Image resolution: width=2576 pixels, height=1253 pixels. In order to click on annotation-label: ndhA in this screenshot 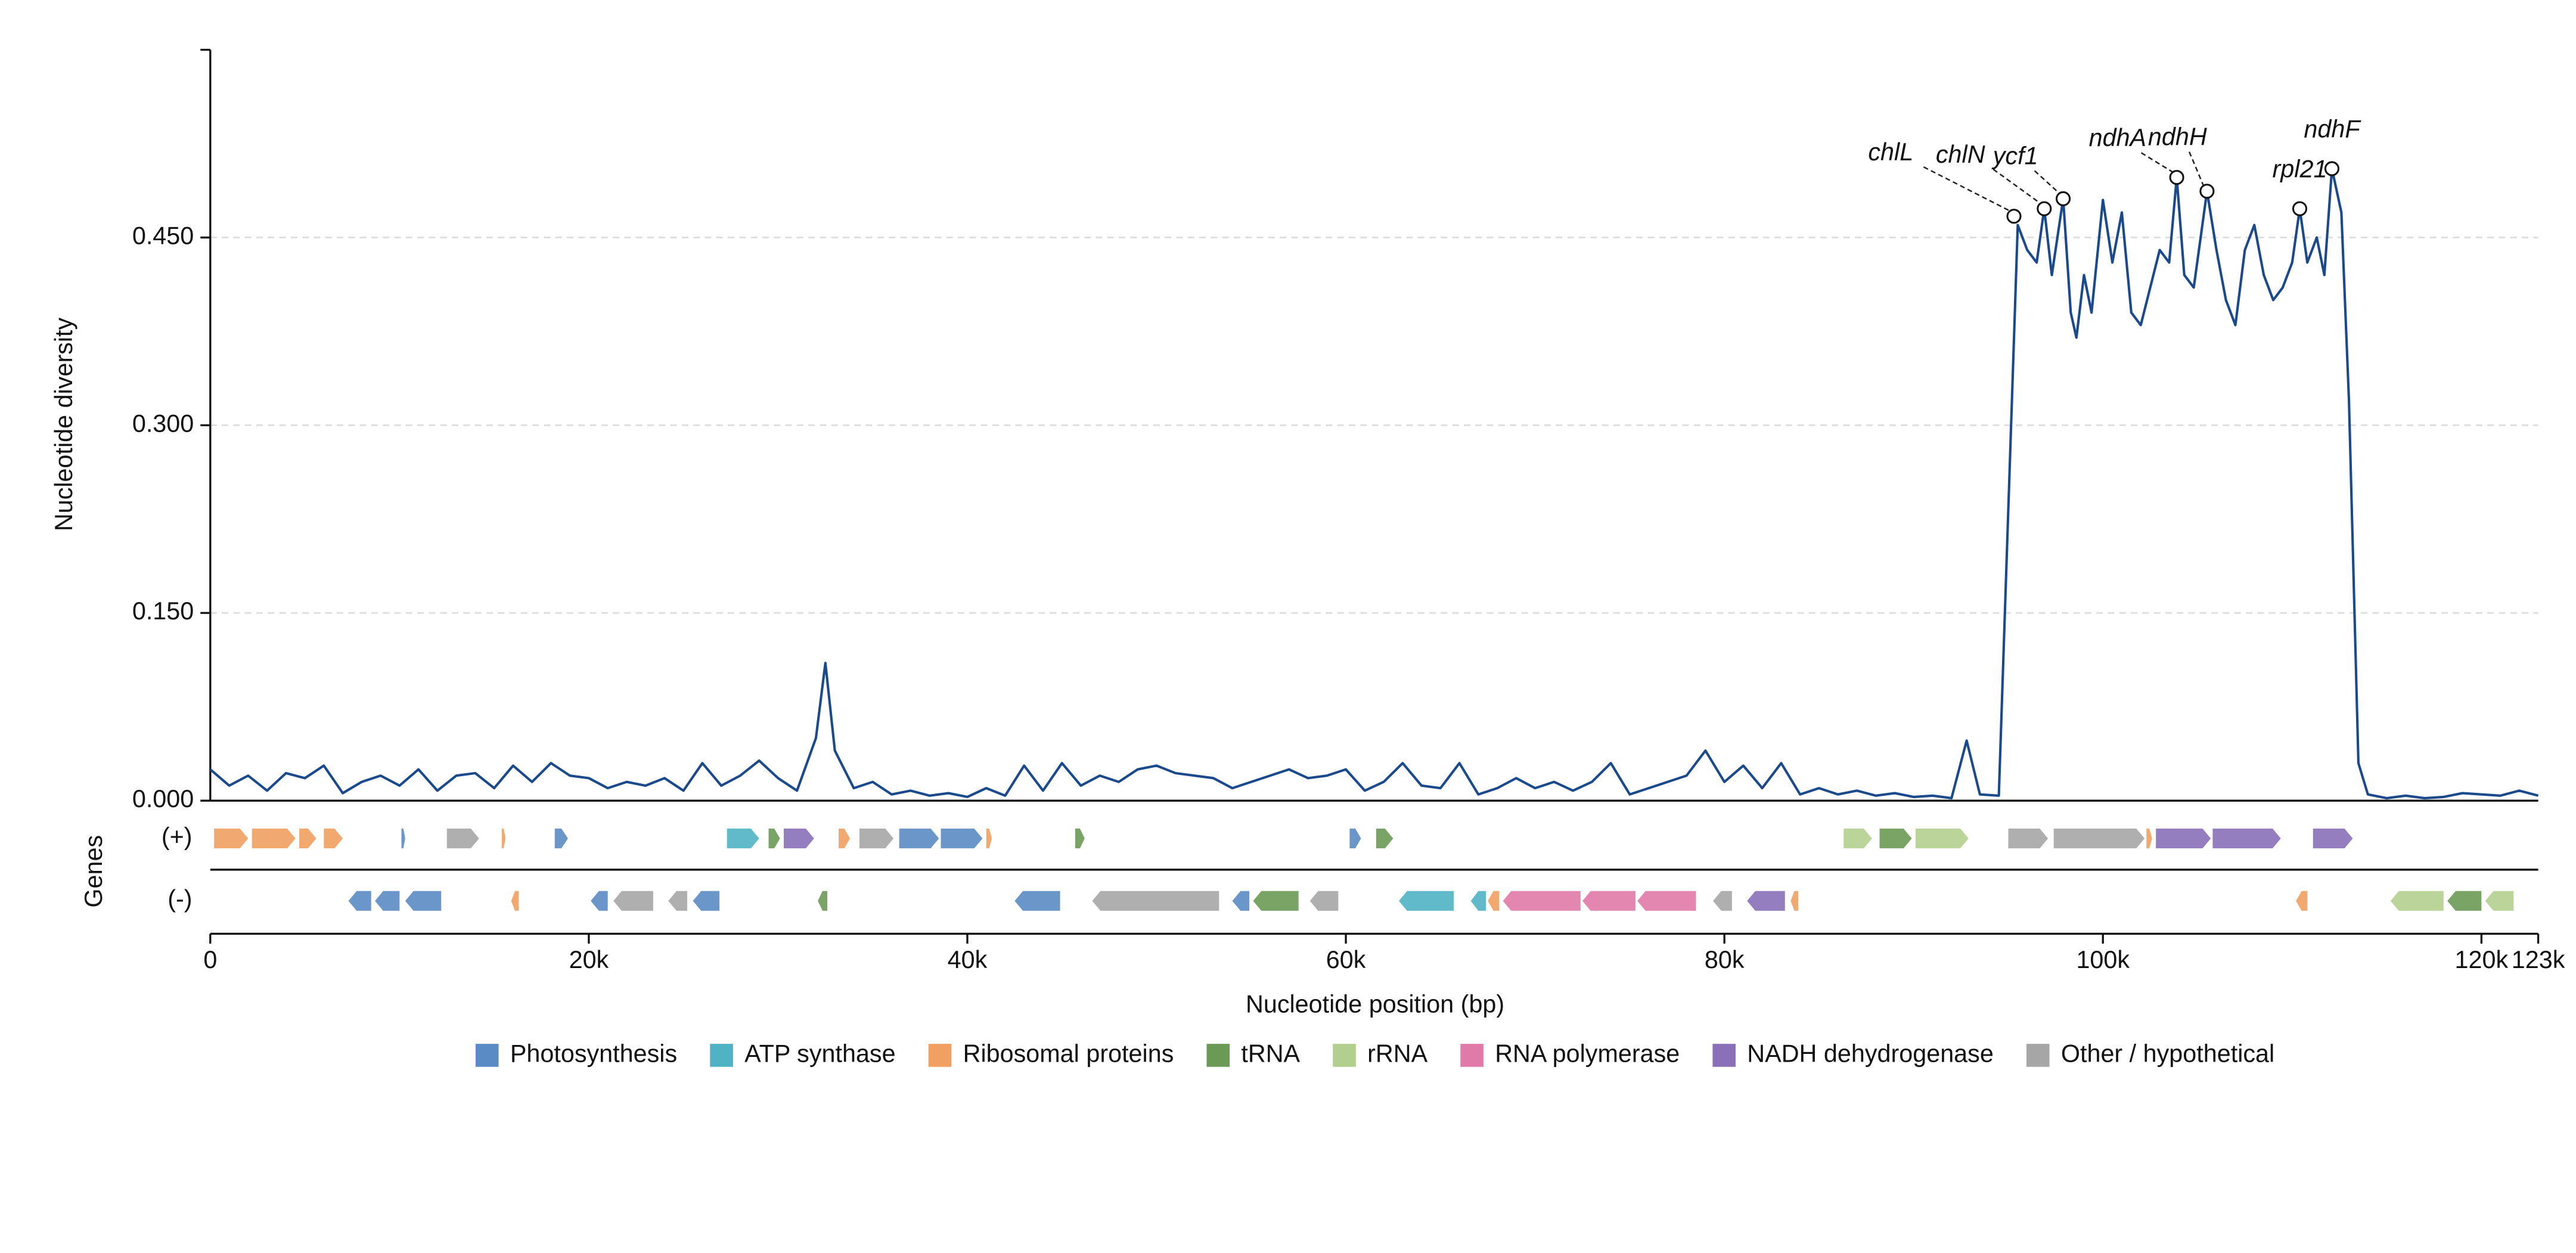, I will do `click(2118, 137)`.